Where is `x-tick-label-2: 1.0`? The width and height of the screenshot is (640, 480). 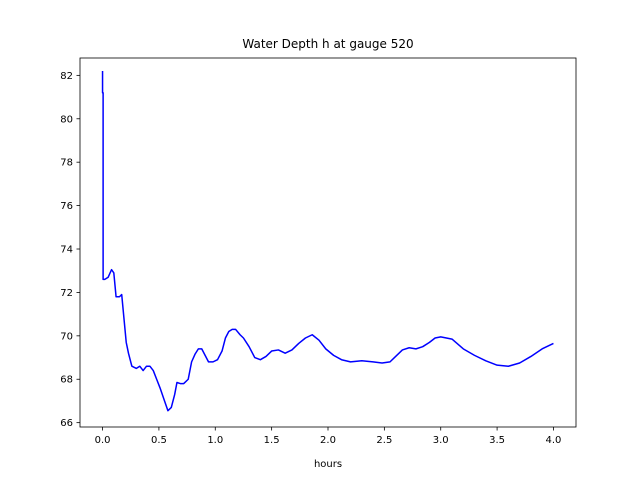 x-tick-label-2: 1.0 is located at coordinates (215, 440).